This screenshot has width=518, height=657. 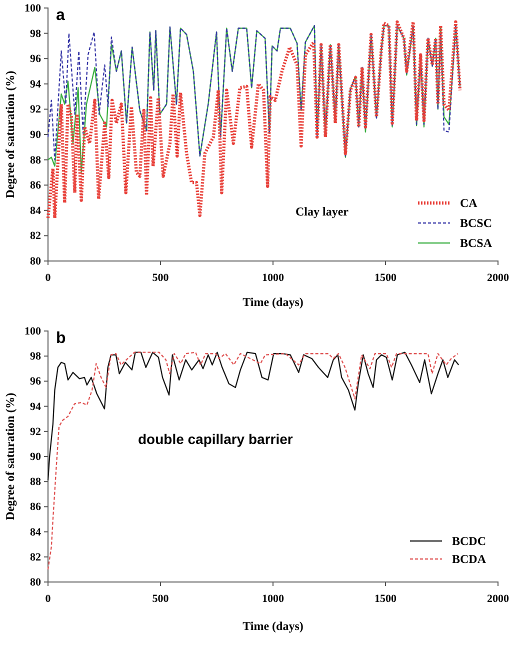 What do you see at coordinates (469, 541) in the screenshot?
I see `legend-label: BCDC` at bounding box center [469, 541].